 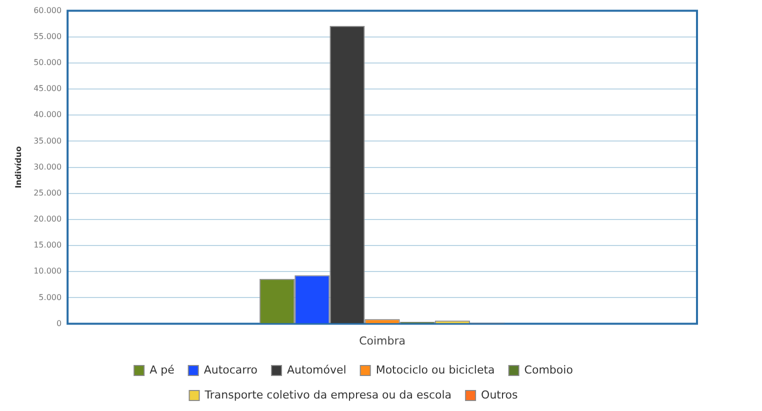 What do you see at coordinates (231, 369) in the screenshot?
I see `legend-label: Autocarro` at bounding box center [231, 369].